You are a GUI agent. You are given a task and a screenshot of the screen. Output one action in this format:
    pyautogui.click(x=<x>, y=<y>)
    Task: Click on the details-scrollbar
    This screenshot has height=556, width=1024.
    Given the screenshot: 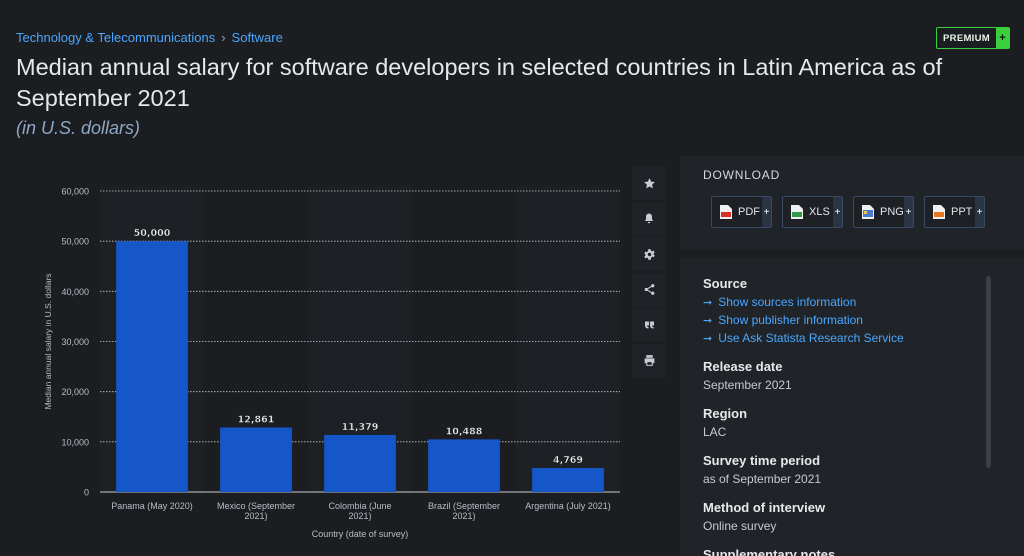 What is the action you would take?
    pyautogui.click(x=988, y=372)
    